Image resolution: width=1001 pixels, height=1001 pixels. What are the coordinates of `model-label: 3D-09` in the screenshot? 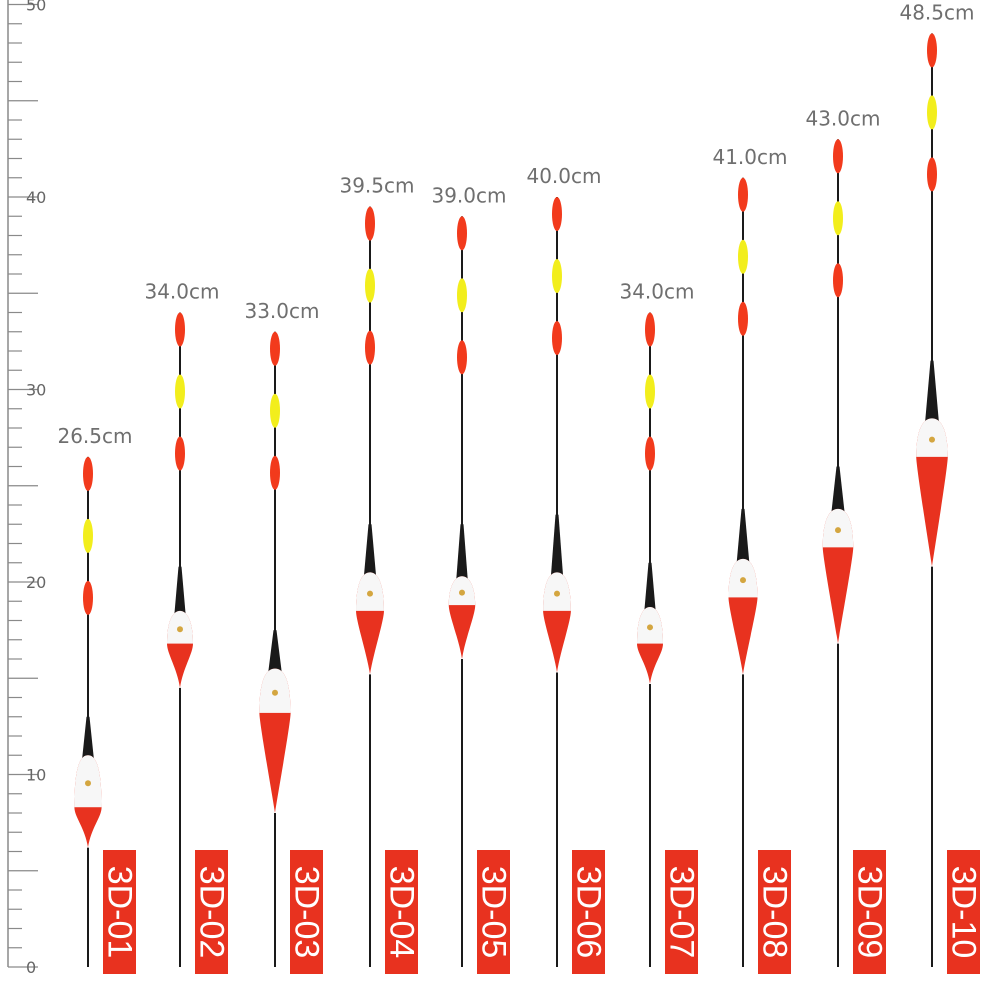 It's located at (870, 912).